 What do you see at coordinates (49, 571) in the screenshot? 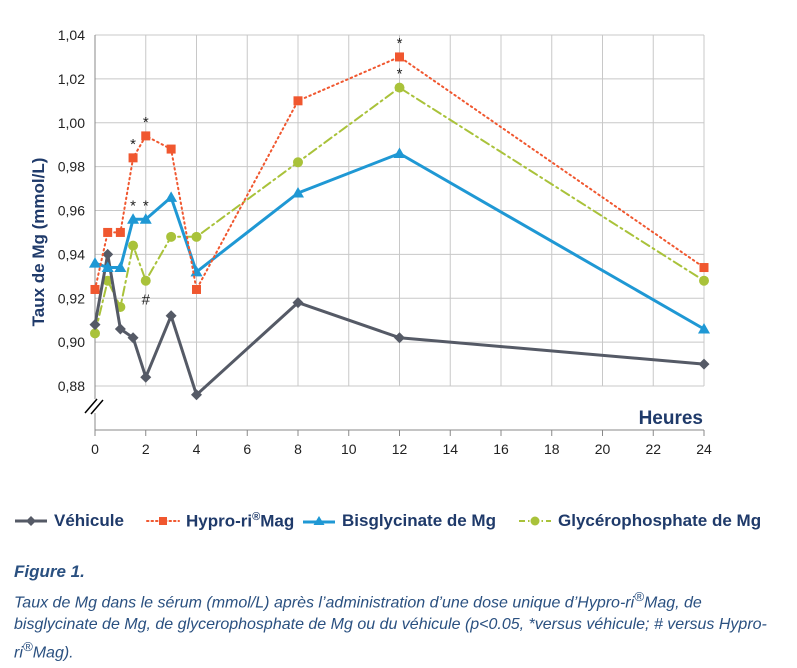
I see `caption-title: Figure 1.` at bounding box center [49, 571].